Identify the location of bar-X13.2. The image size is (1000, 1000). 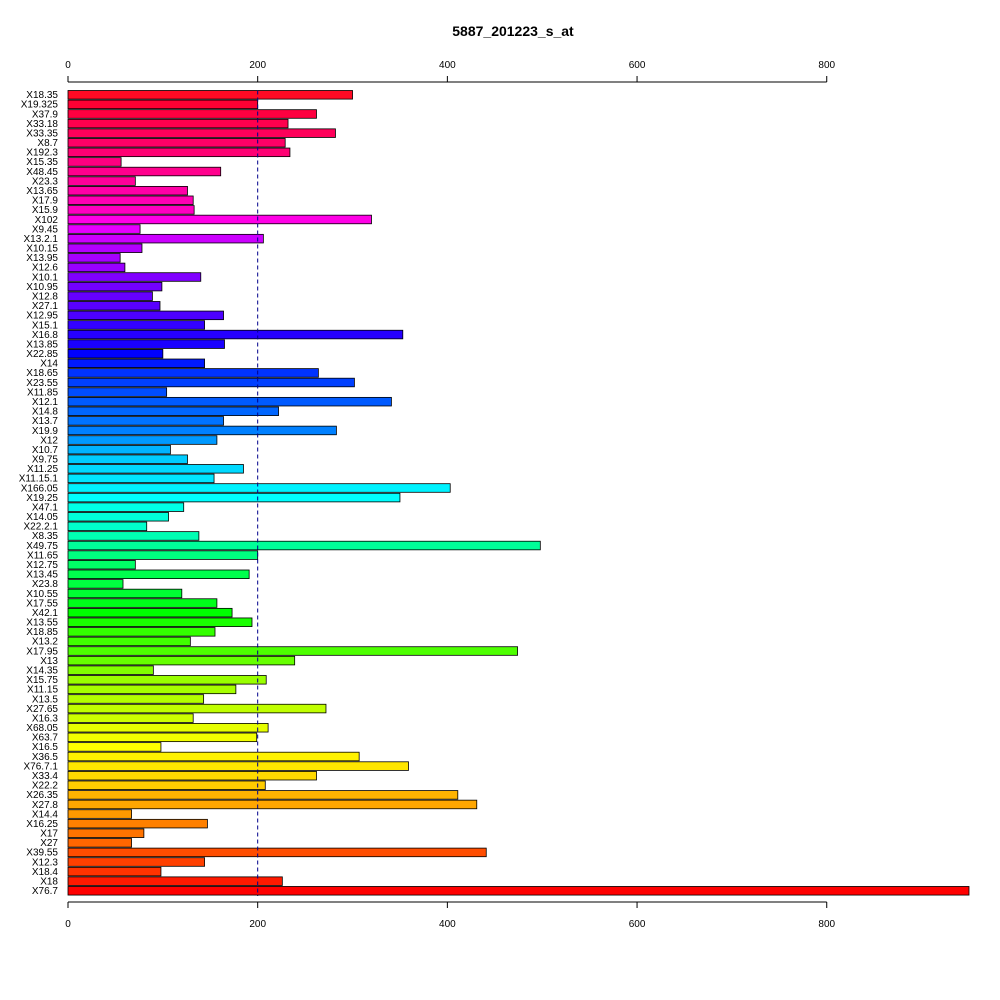
(129, 641).